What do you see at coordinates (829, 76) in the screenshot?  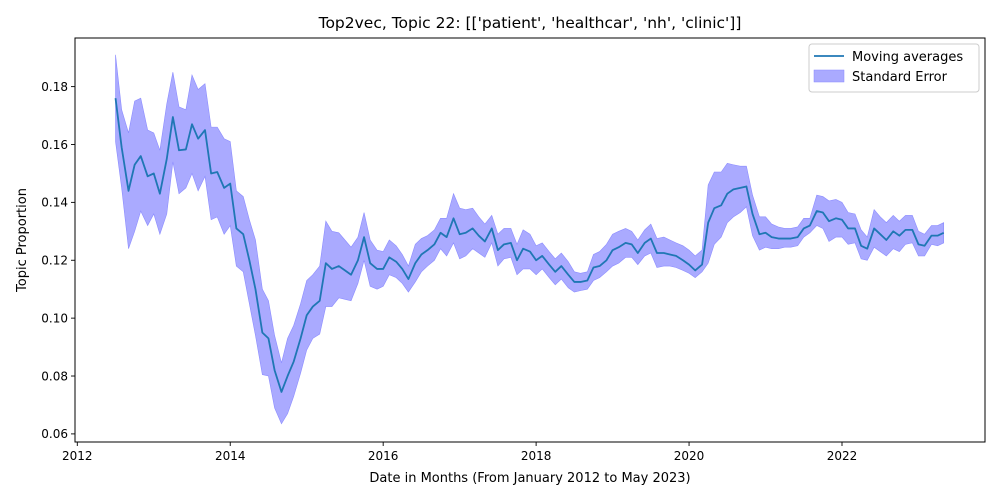 I see `legend-band-swatch` at bounding box center [829, 76].